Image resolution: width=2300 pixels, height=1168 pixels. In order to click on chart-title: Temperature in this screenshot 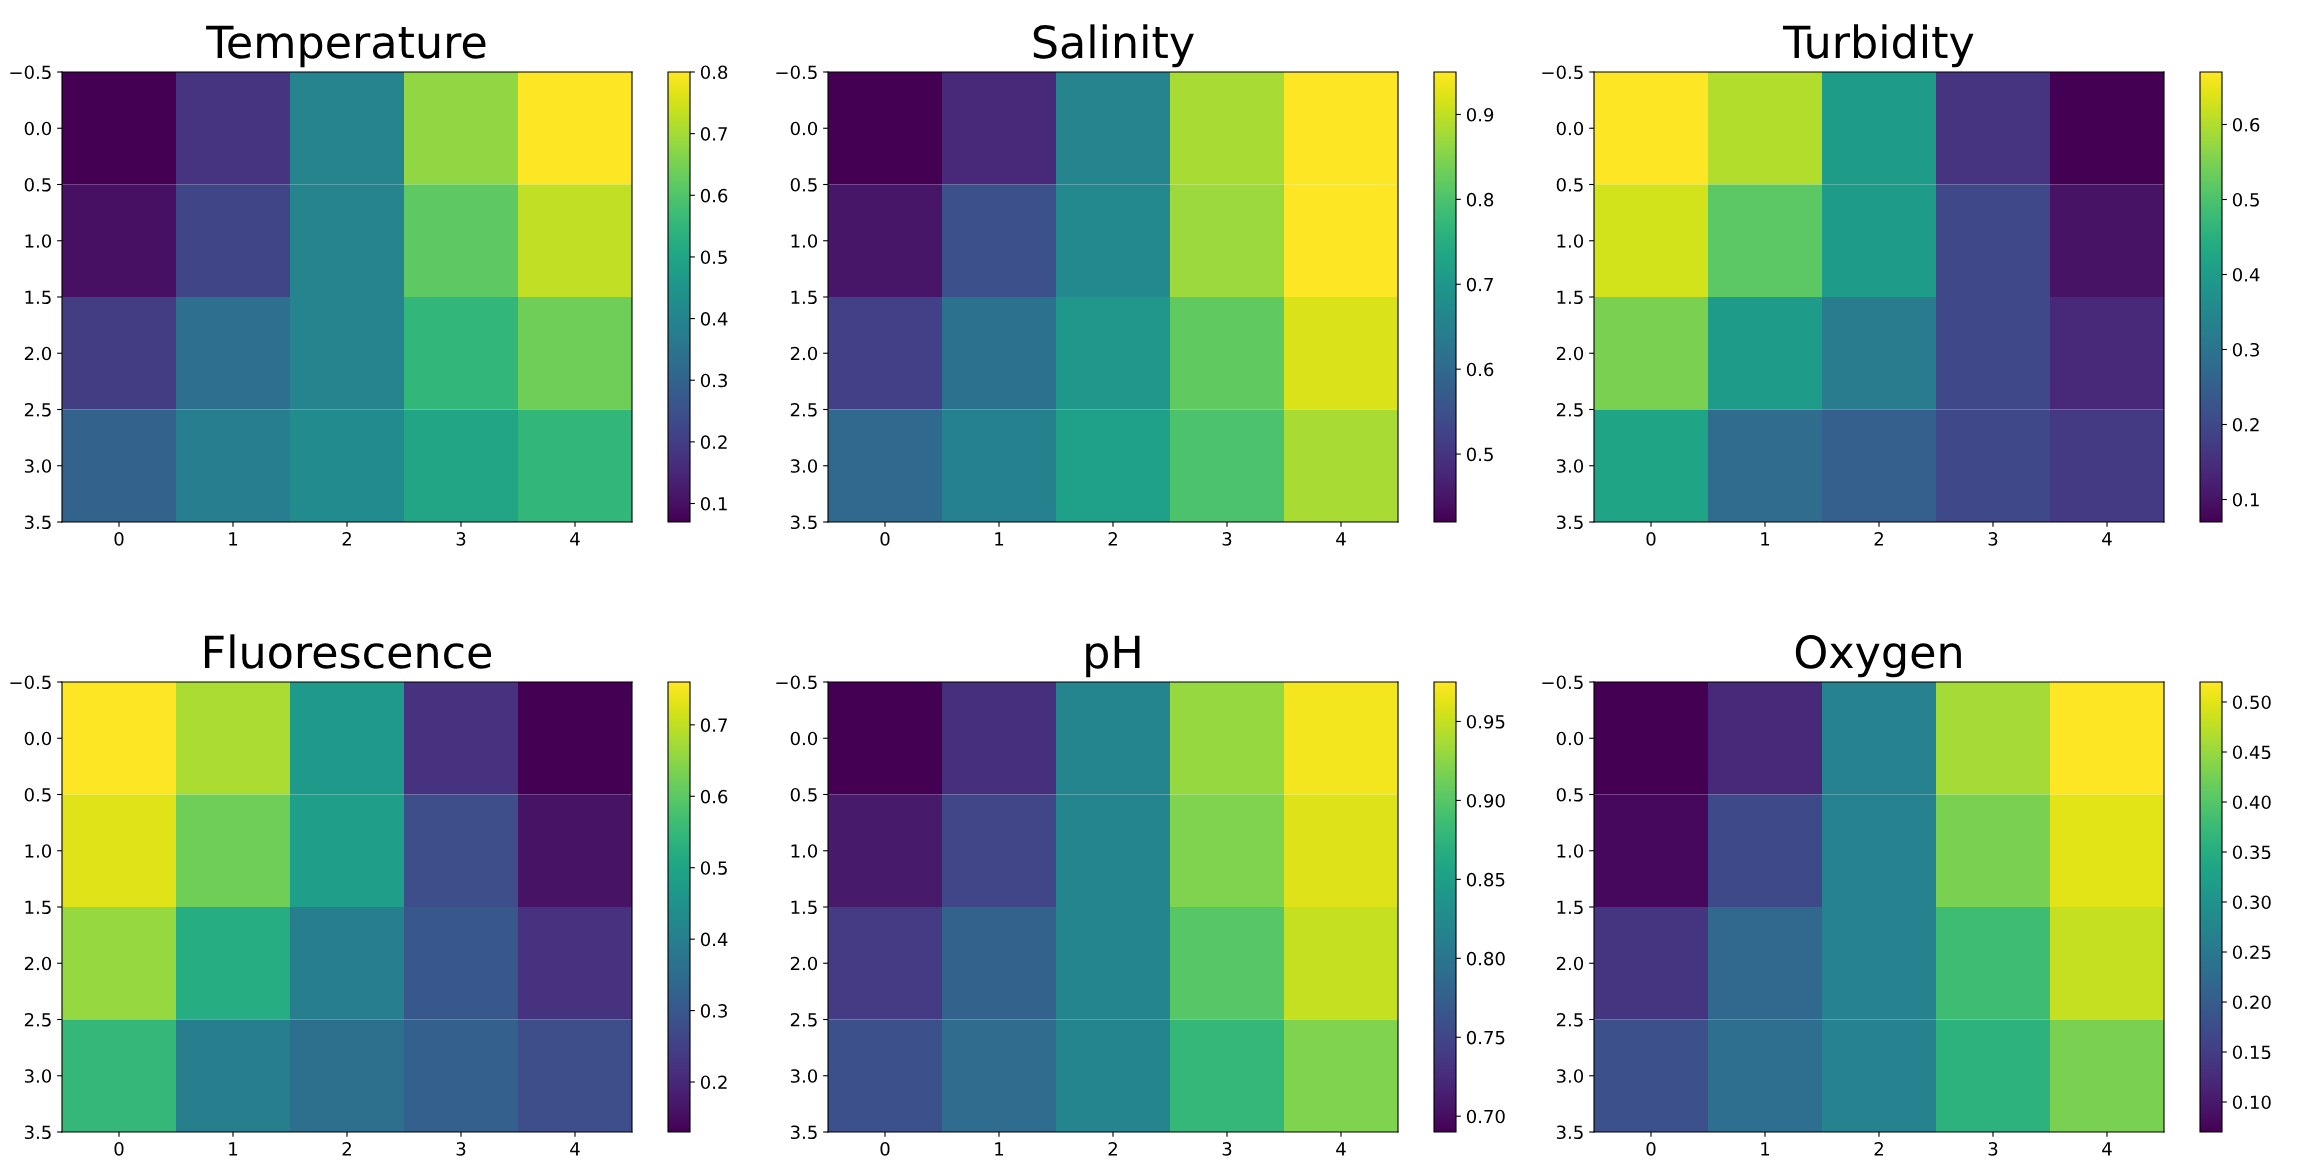, I will do `click(346, 46)`.